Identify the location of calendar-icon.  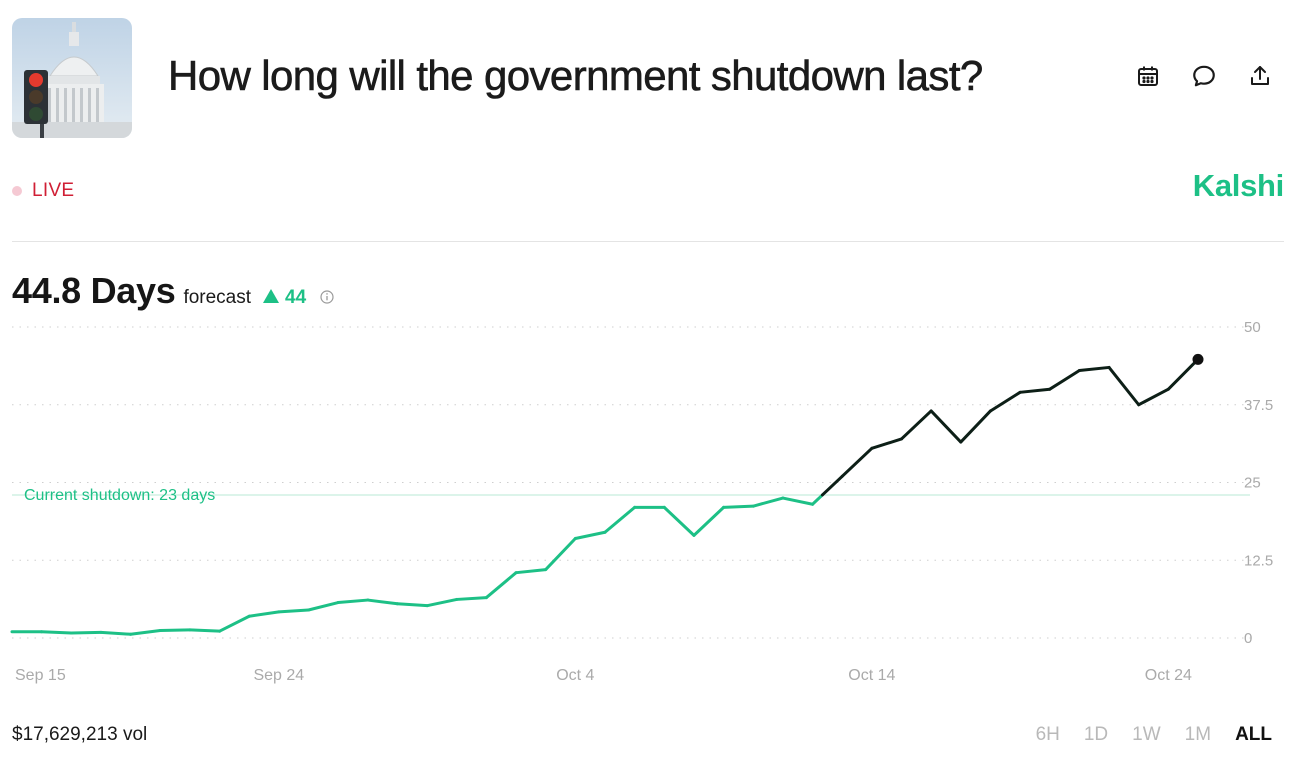
(1148, 76).